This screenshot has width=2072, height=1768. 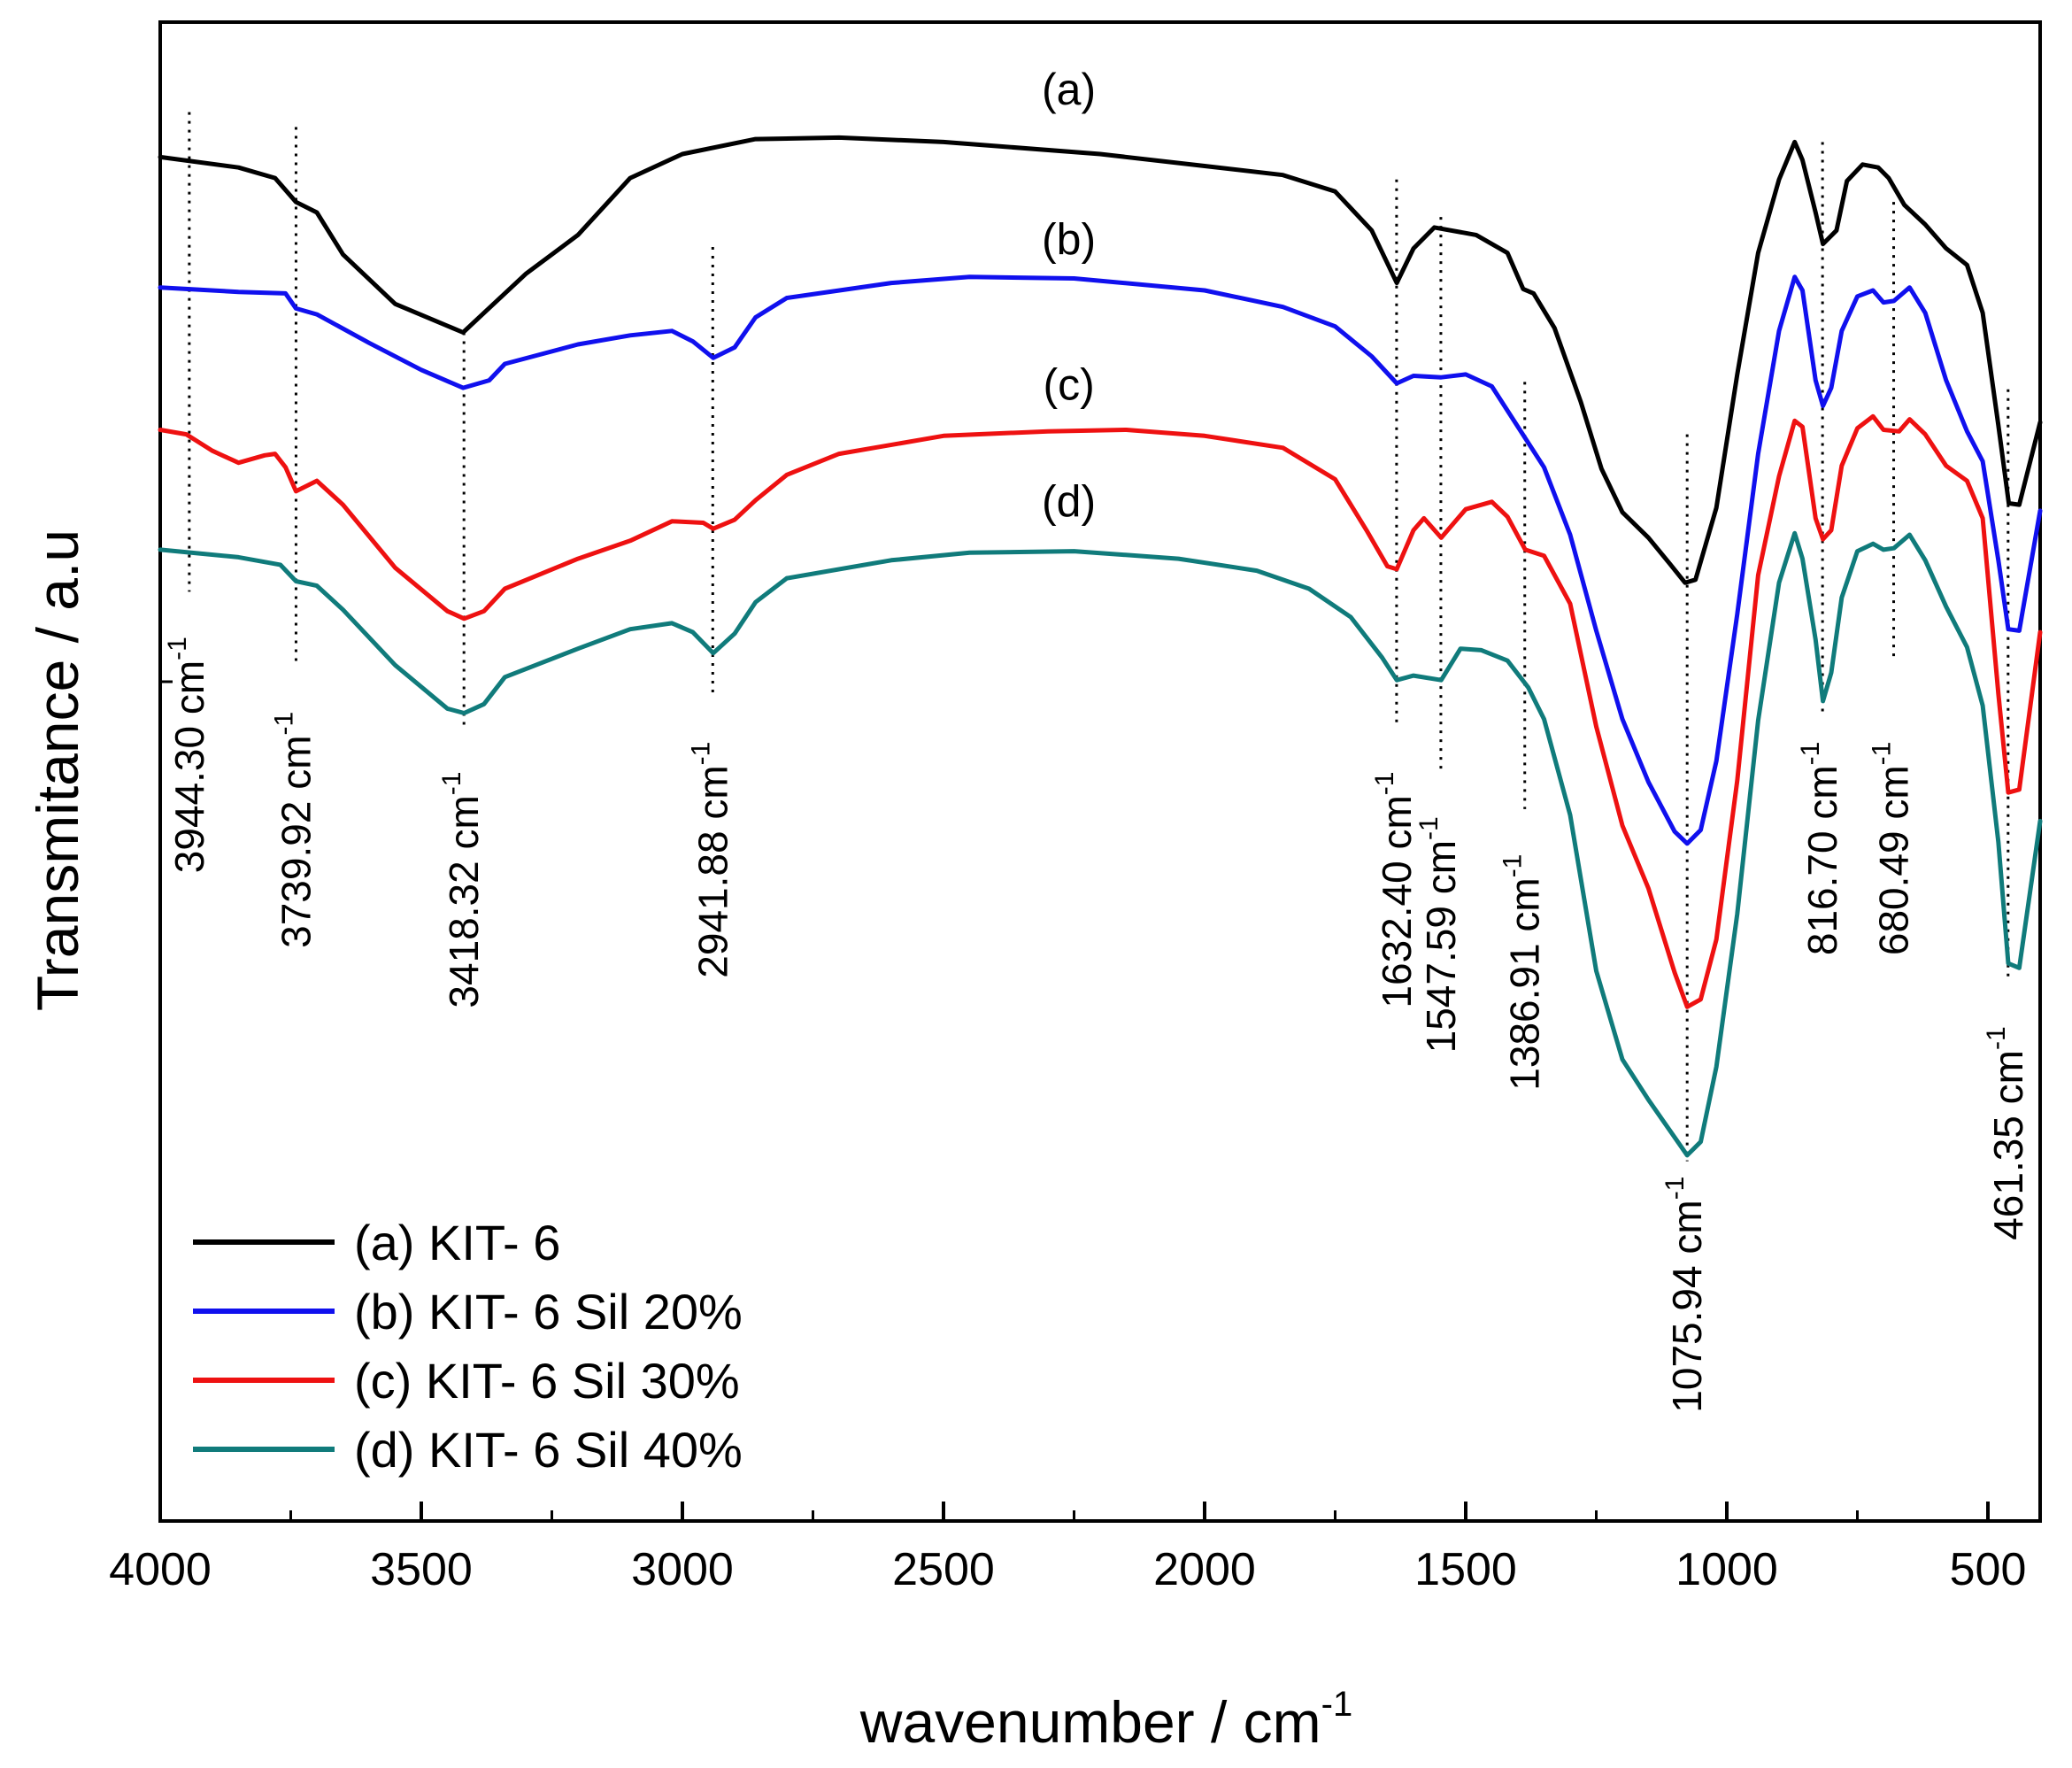 I want to click on peak-label: 1547.59 cm-1, so click(x=1439, y=934).